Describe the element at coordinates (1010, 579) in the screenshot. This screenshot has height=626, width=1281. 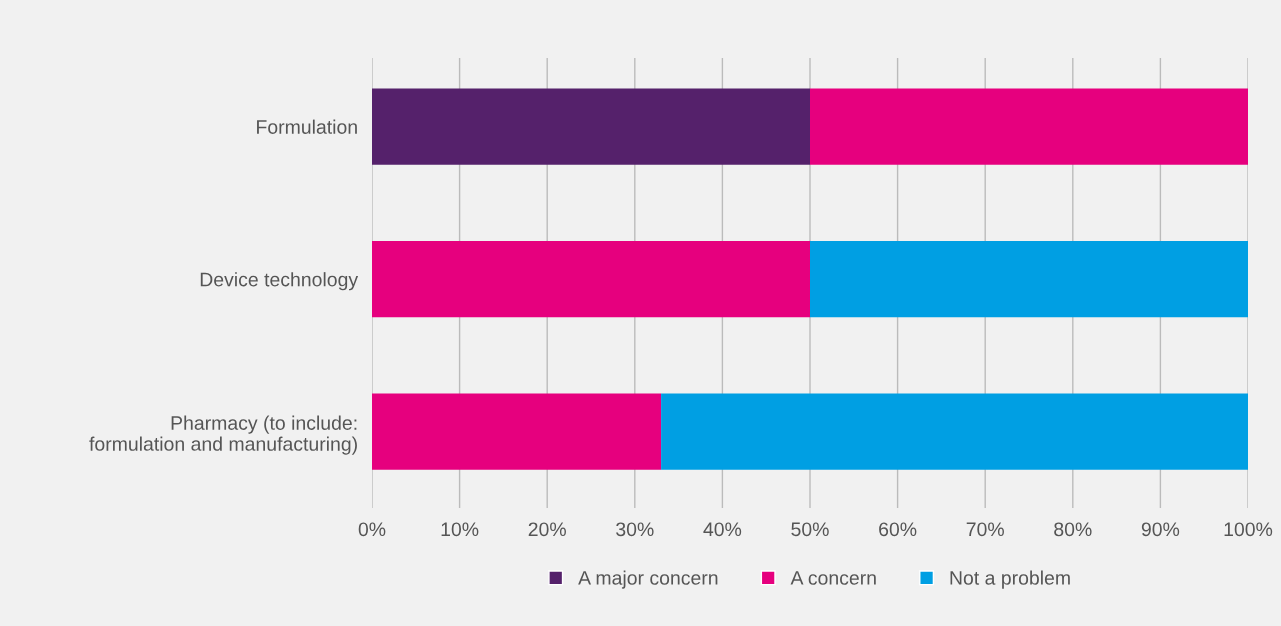
I see `legend-label: Not a problem` at that location.